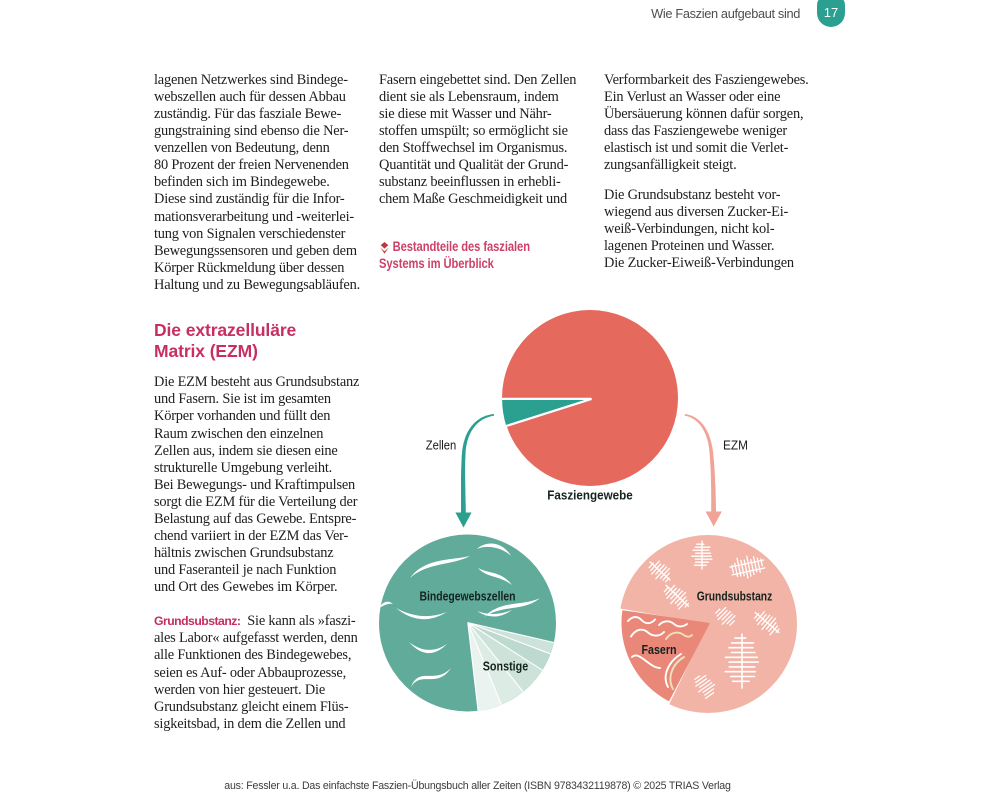 The height and width of the screenshot is (800, 1000). What do you see at coordinates (590, 495) in the screenshot?
I see `svg-text: Fasziengewebe` at bounding box center [590, 495].